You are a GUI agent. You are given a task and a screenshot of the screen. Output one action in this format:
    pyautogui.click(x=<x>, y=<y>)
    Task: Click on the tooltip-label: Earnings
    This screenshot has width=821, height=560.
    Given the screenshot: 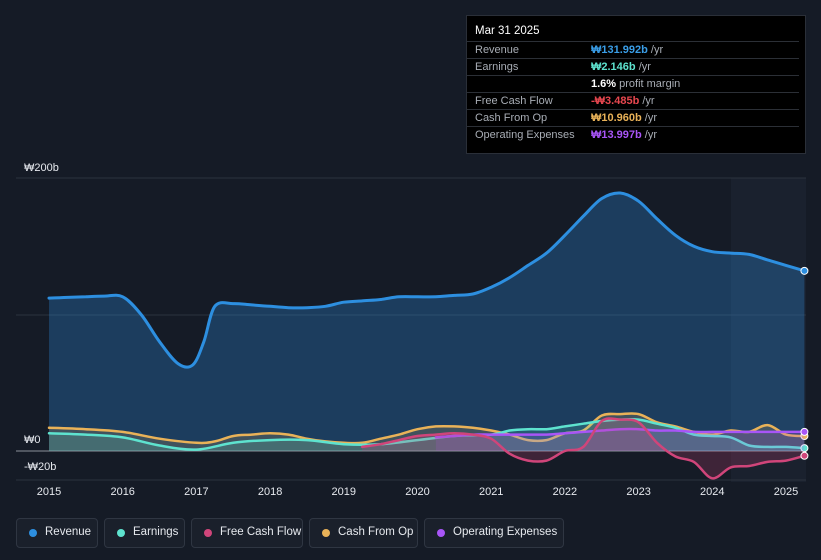 What is the action you would take?
    pyautogui.click(x=497, y=67)
    